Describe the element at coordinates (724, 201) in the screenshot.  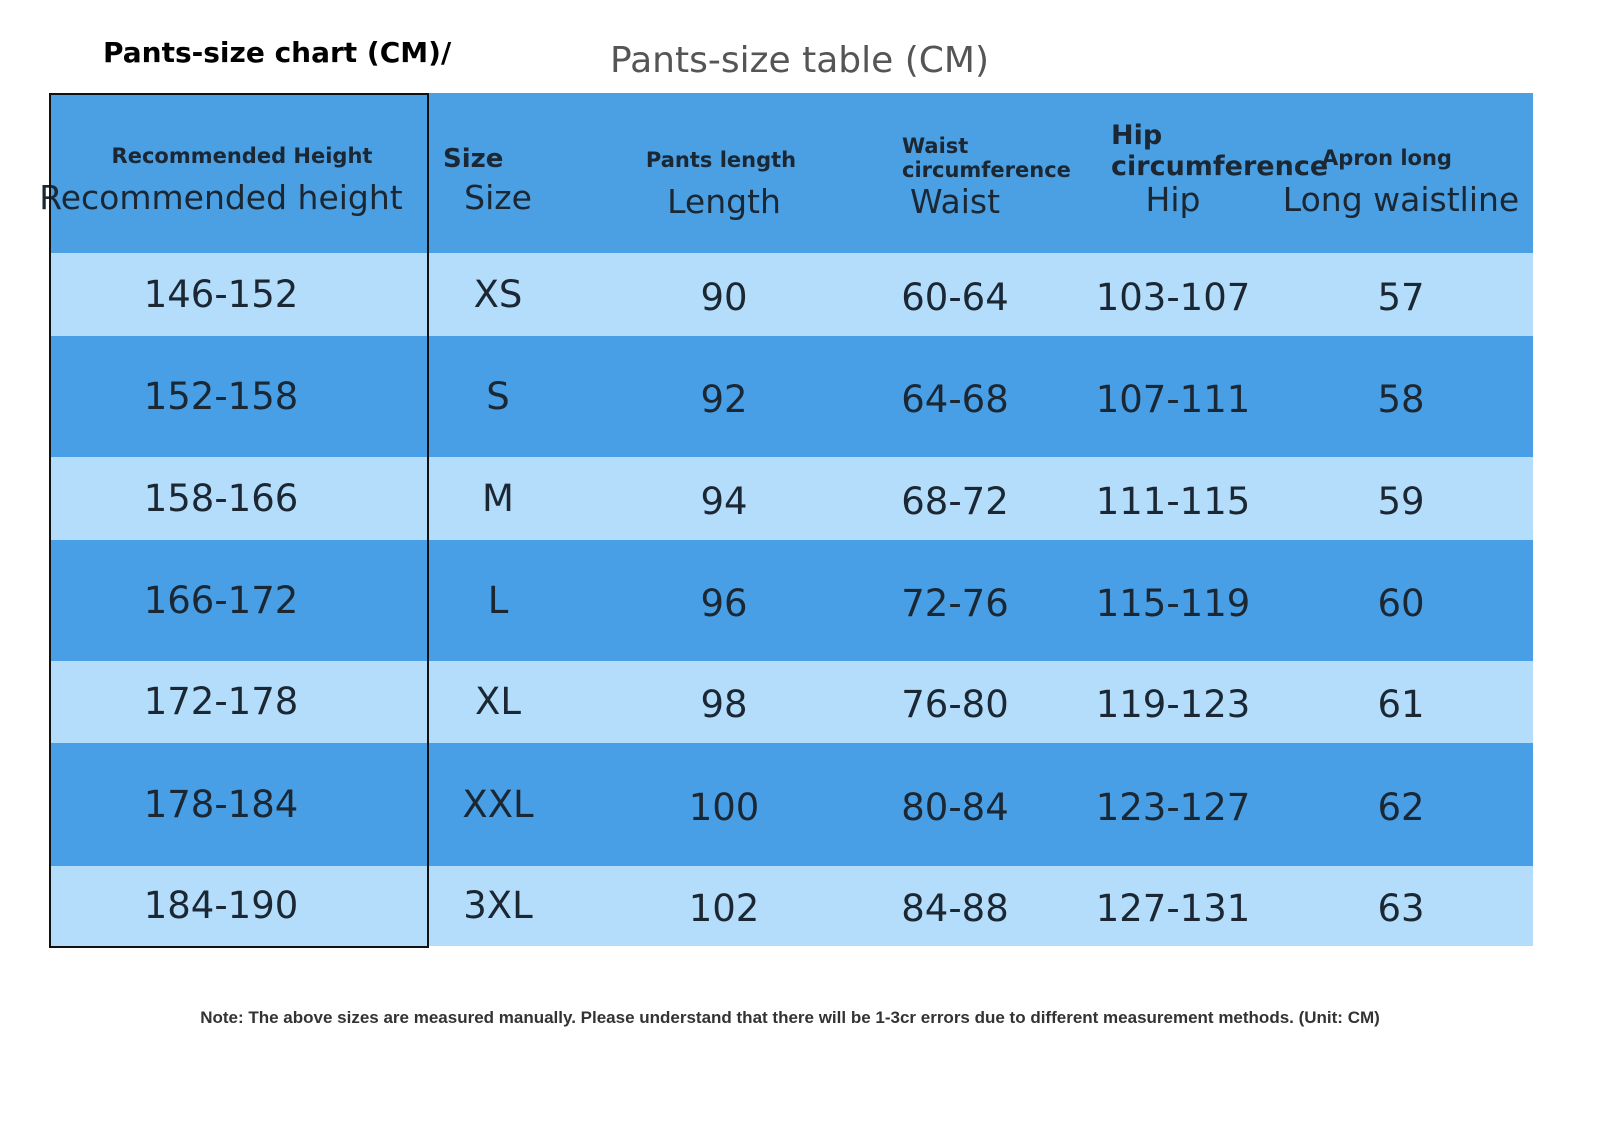
I see `column-sublabel: Length` at that location.